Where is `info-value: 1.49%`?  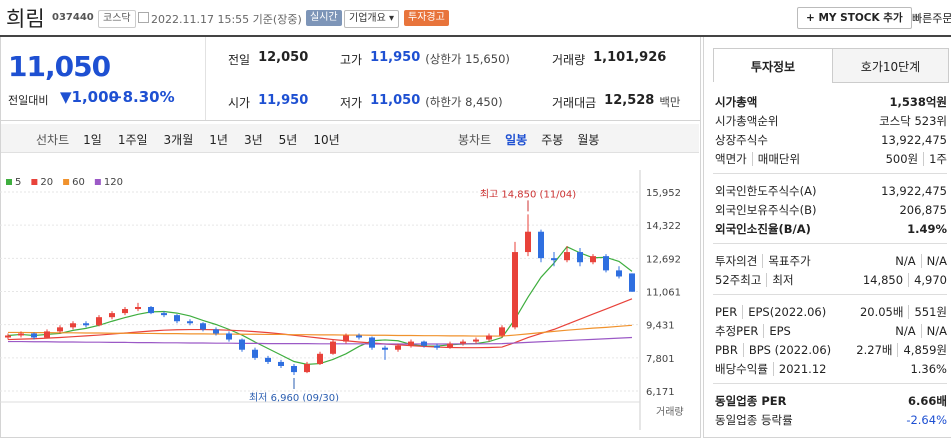
info-value: 1.49% is located at coordinates (927, 229).